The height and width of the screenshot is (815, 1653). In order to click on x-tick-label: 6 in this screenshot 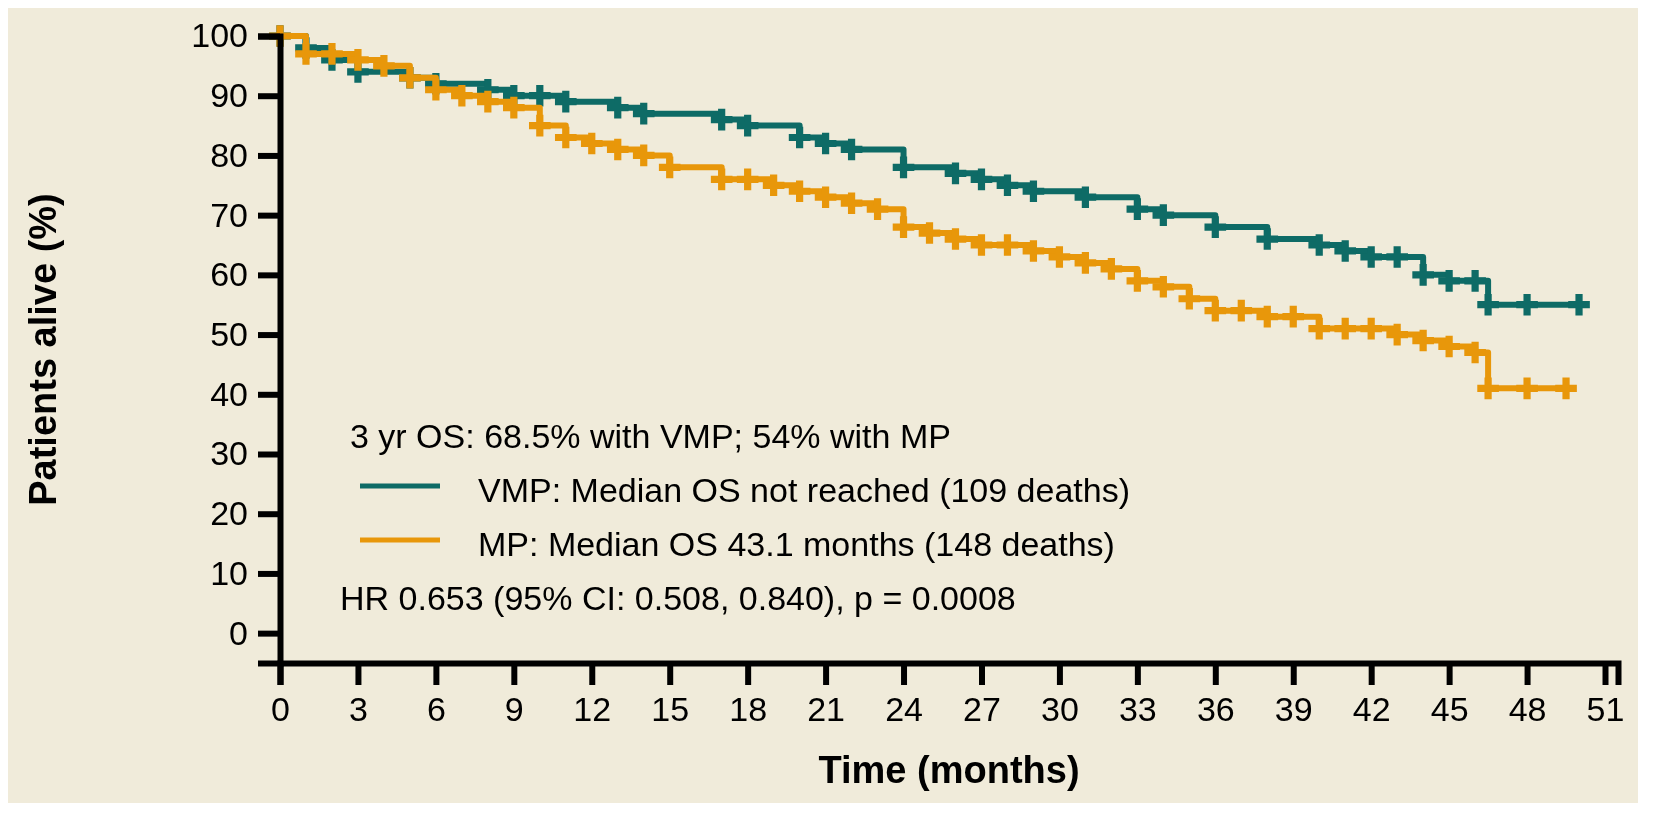, I will do `click(436, 709)`.